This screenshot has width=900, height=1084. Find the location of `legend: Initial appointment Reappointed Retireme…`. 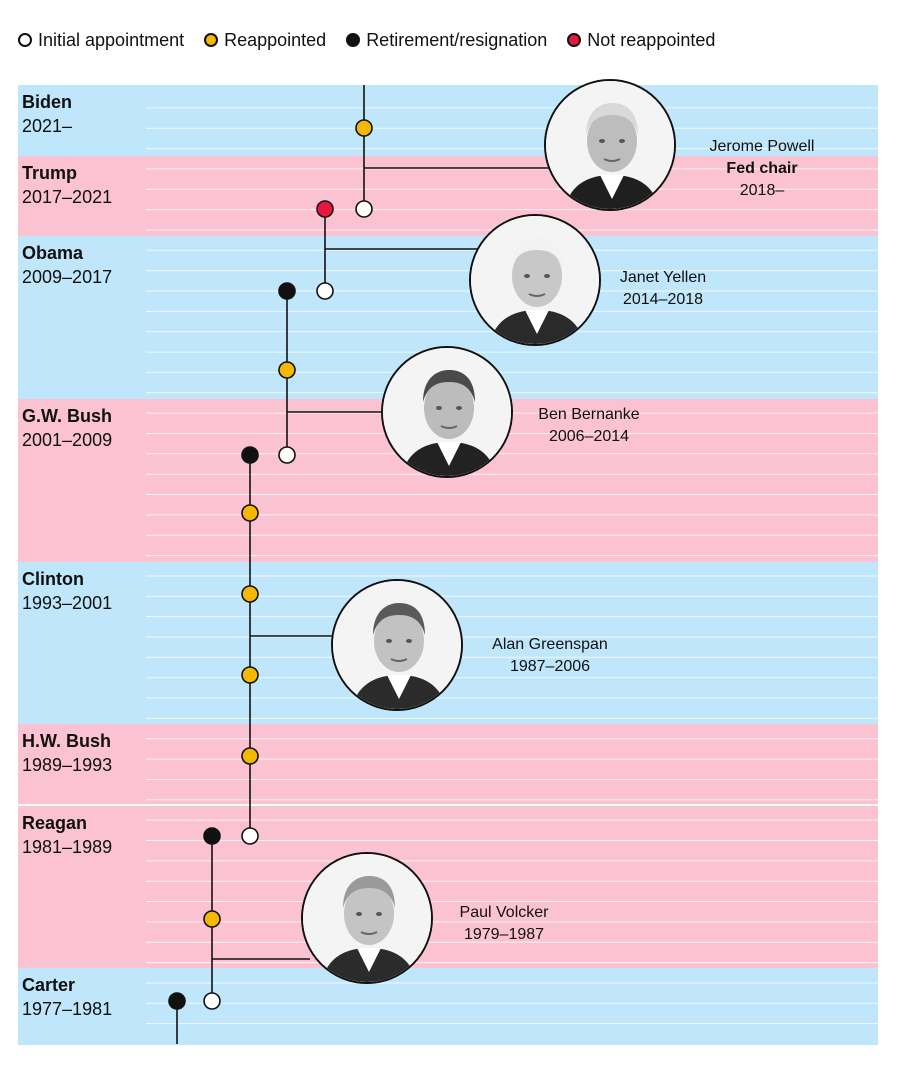

legend: Initial appointment Reappointed Retireme… is located at coordinates (376, 40).